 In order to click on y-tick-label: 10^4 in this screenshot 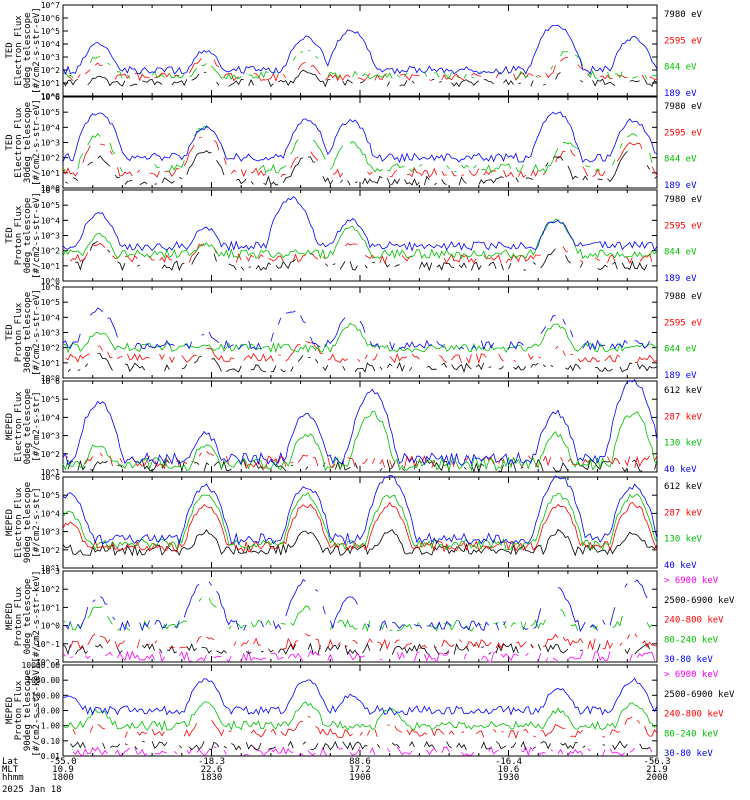, I will do `click(50, 513)`.